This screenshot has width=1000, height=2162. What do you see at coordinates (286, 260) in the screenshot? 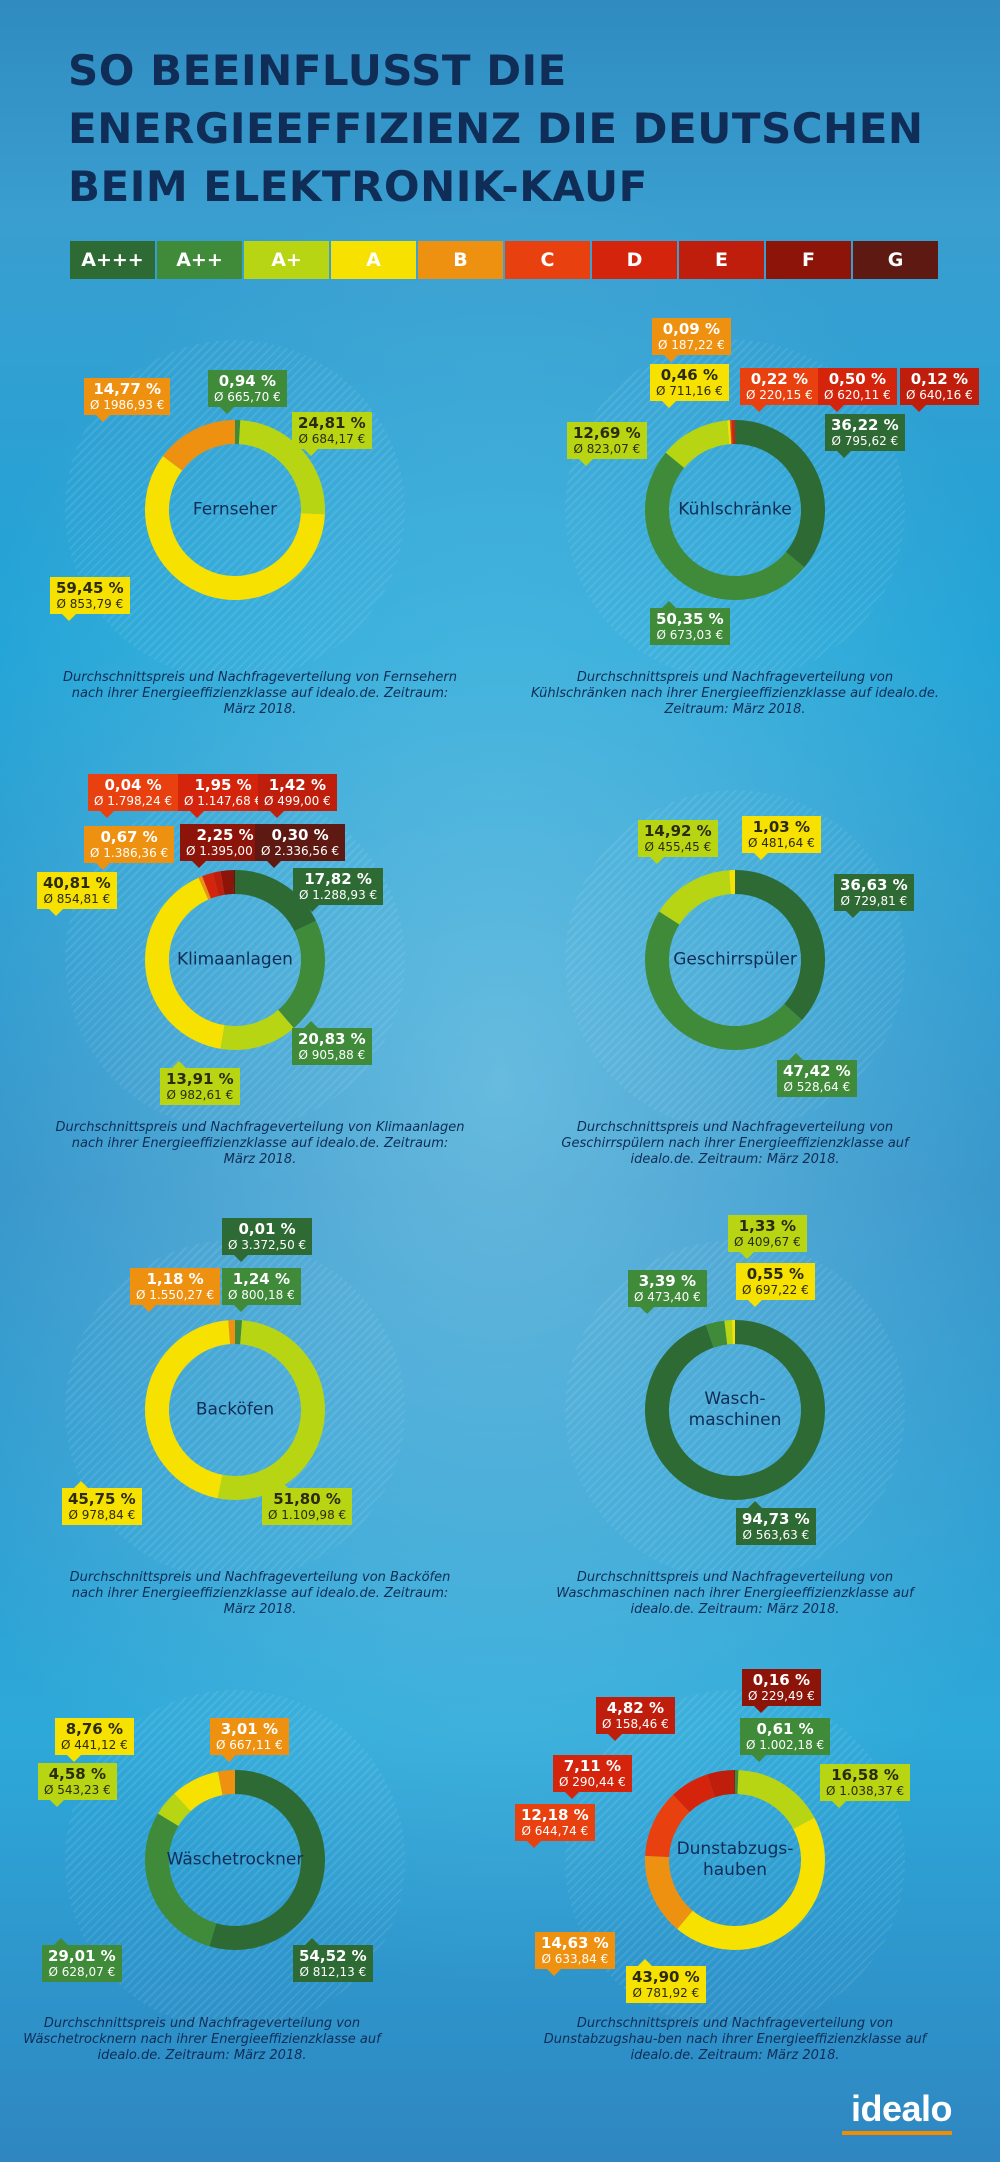
I see `scale-class-ap: A+` at bounding box center [286, 260].